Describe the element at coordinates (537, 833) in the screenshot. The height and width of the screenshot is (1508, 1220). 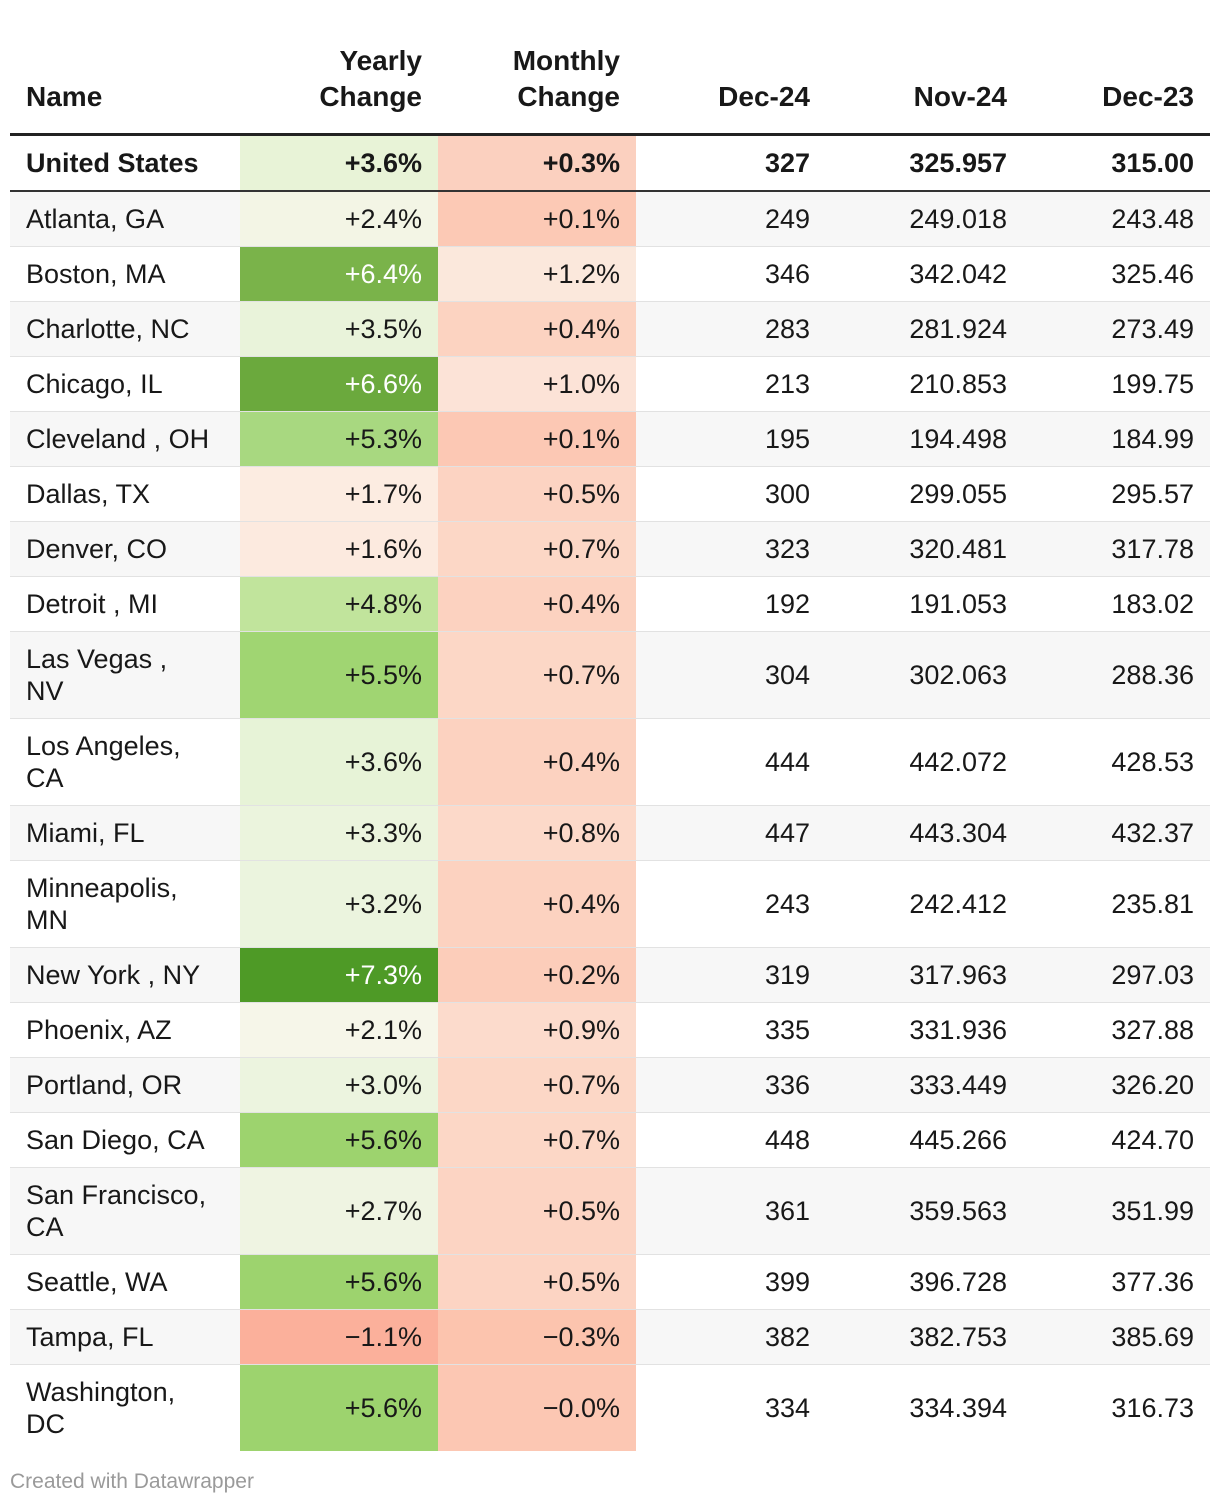
I see `cell-monthly-change: +0.8%` at that location.